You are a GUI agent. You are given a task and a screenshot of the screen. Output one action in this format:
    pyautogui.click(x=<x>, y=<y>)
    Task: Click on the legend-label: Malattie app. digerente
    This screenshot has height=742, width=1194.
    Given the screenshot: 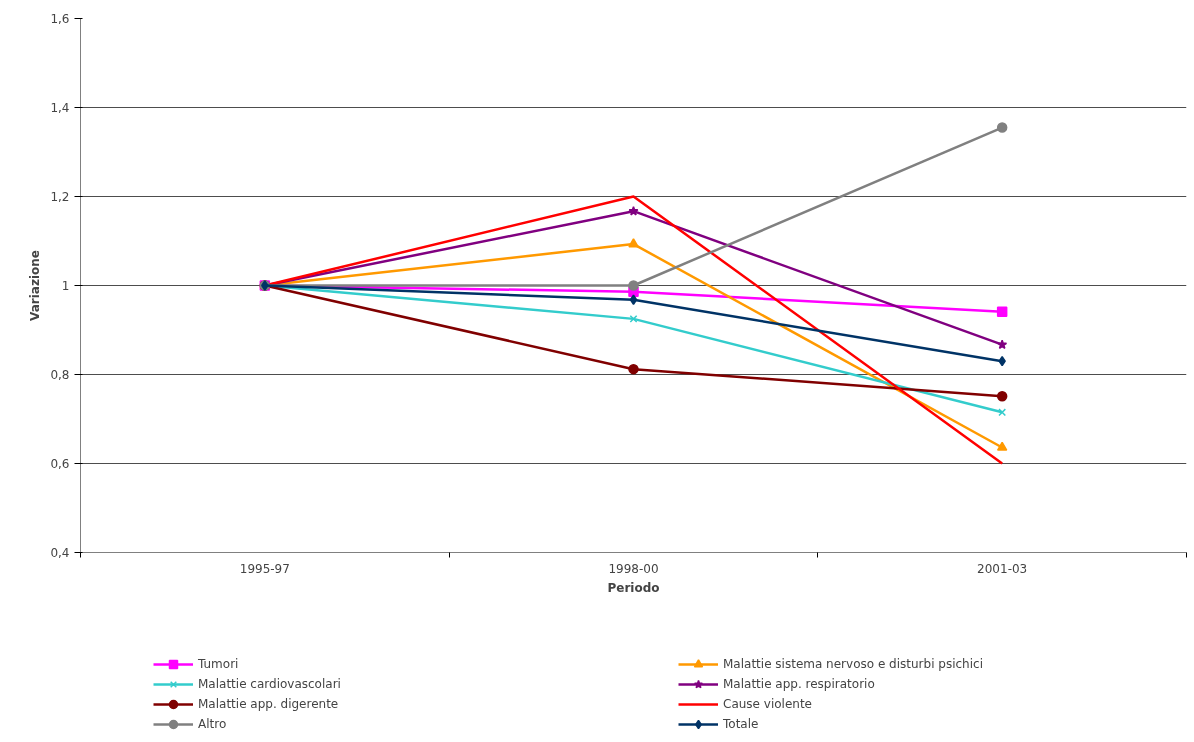 What is the action you would take?
    pyautogui.click(x=269, y=704)
    